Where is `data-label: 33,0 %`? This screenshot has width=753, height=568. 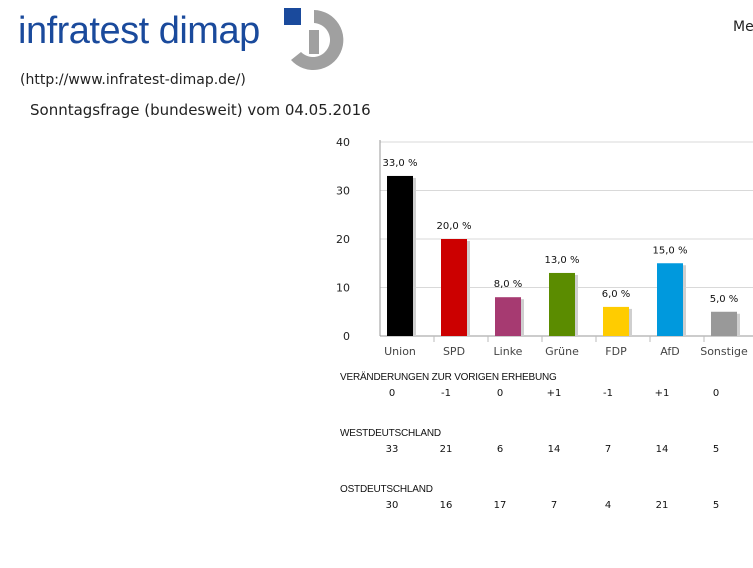
data-label: 33,0 % is located at coordinates (400, 163).